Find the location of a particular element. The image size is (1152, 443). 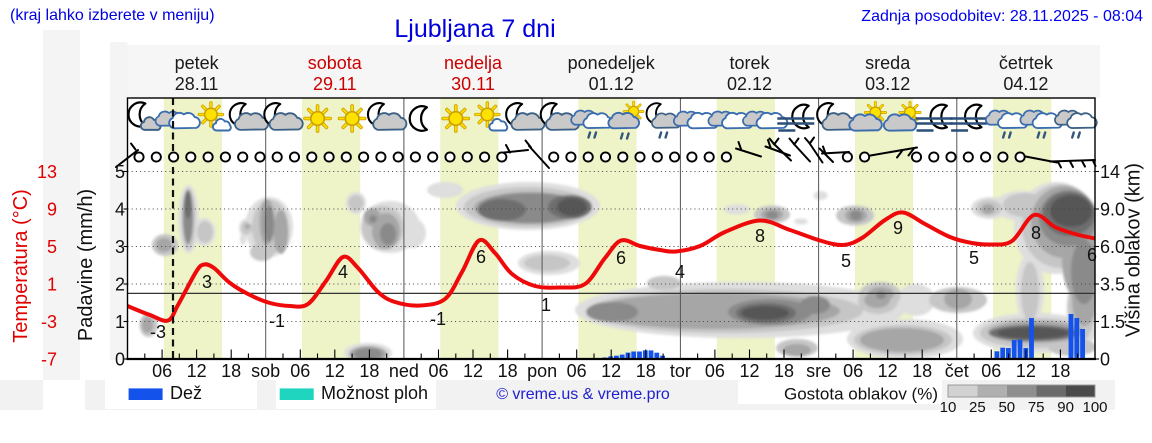

svg-text: 100 is located at coordinates (1094, 407).